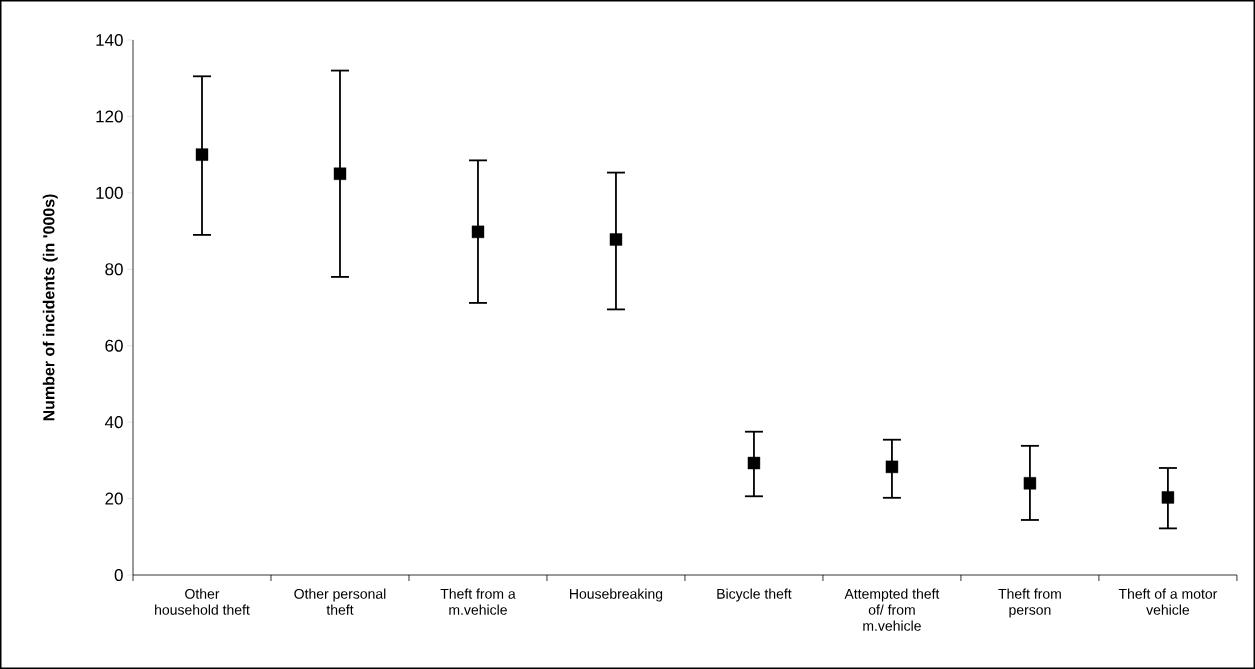  I want to click on y-tick-label: 100, so click(109, 192).